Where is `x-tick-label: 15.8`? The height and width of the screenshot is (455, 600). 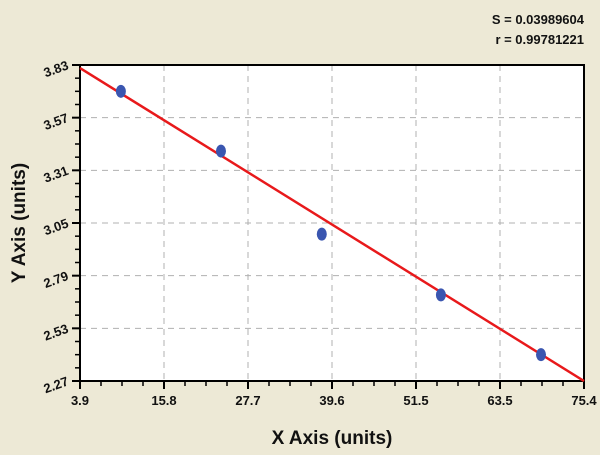
x-tick-label: 15.8 is located at coordinates (163, 400).